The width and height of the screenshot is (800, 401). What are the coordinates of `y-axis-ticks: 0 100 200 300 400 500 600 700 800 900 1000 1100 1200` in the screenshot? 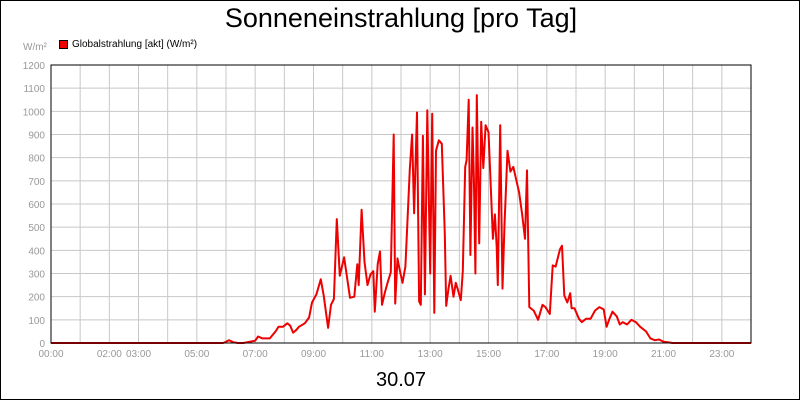 It's located at (34, 205).